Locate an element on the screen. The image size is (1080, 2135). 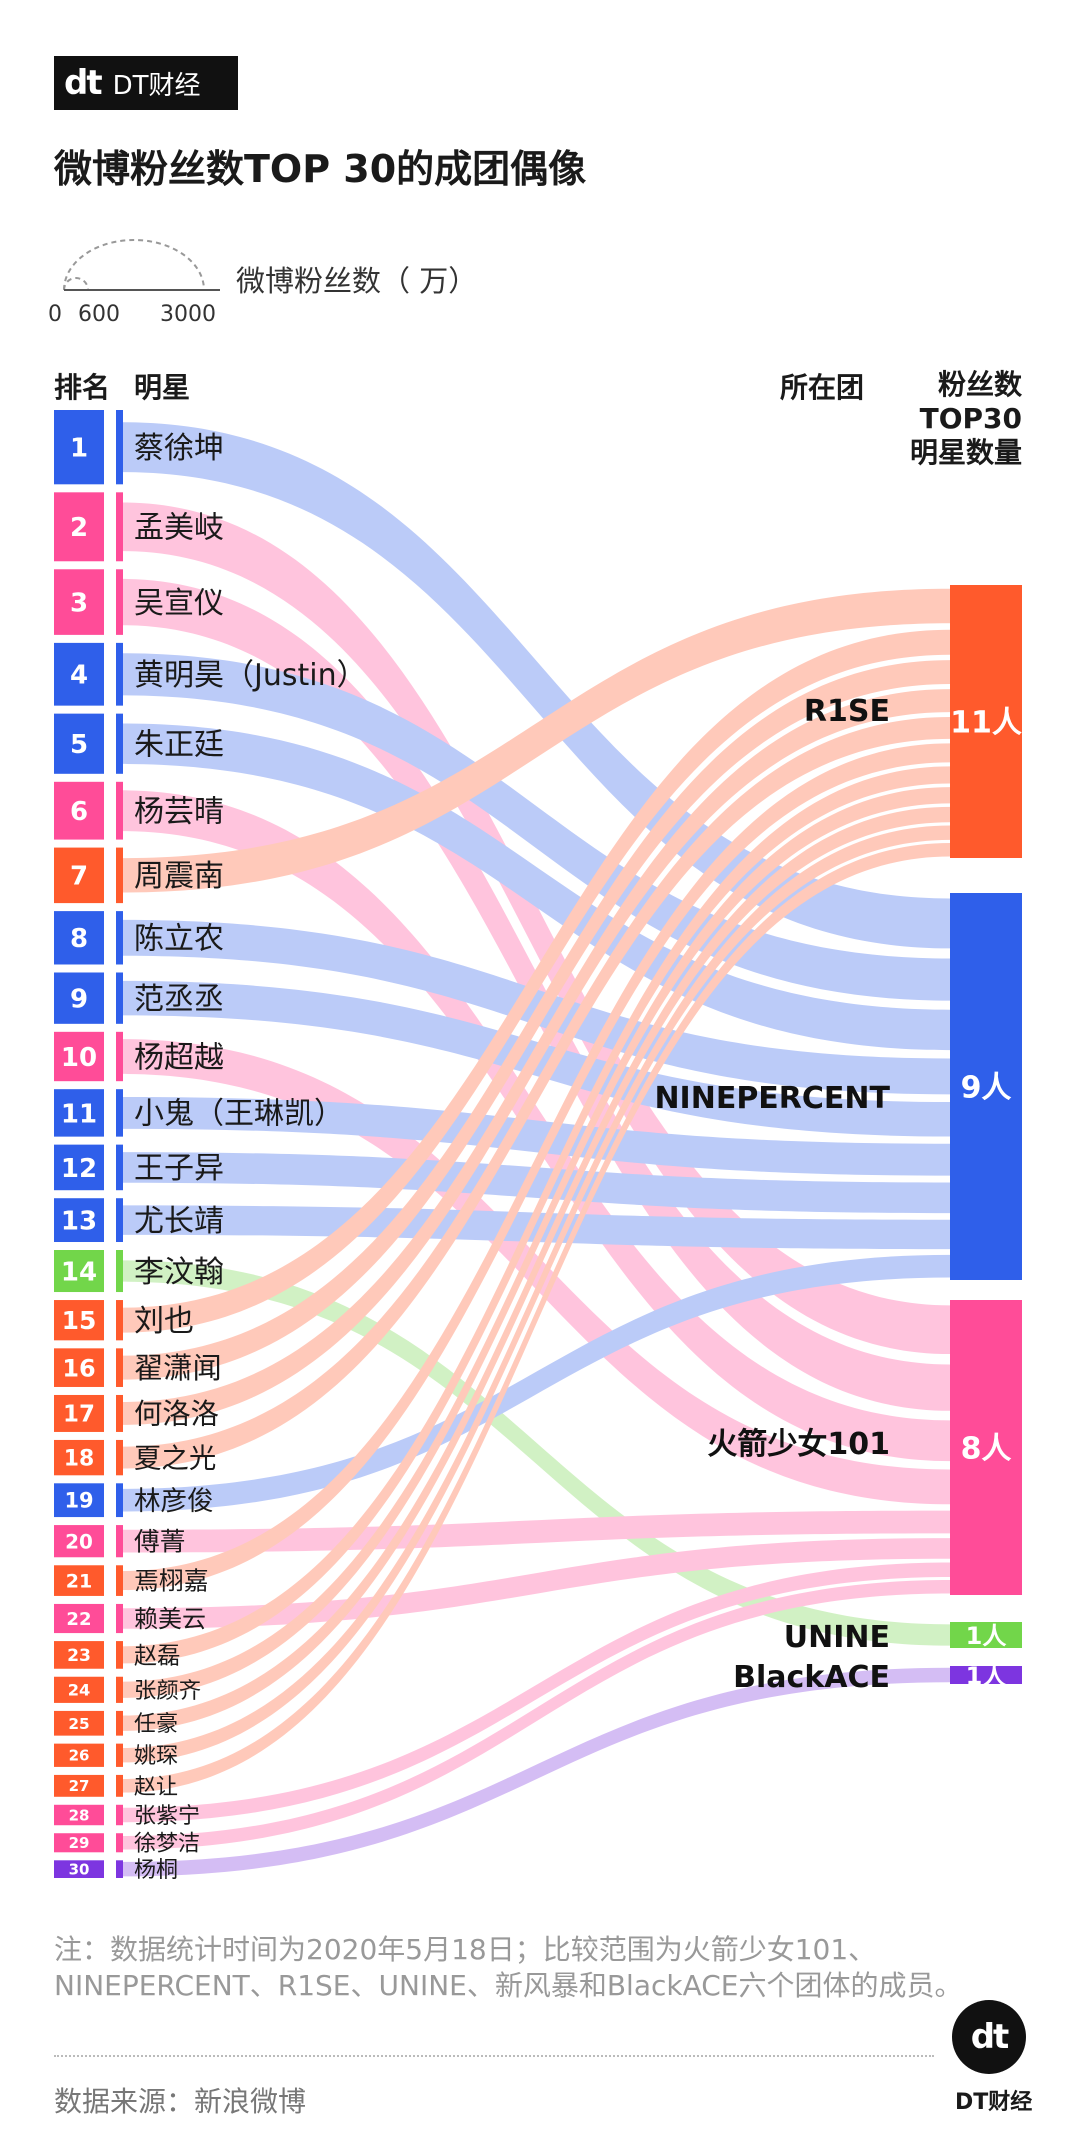
group-name-label: BlackACE is located at coordinates (811, 1677).